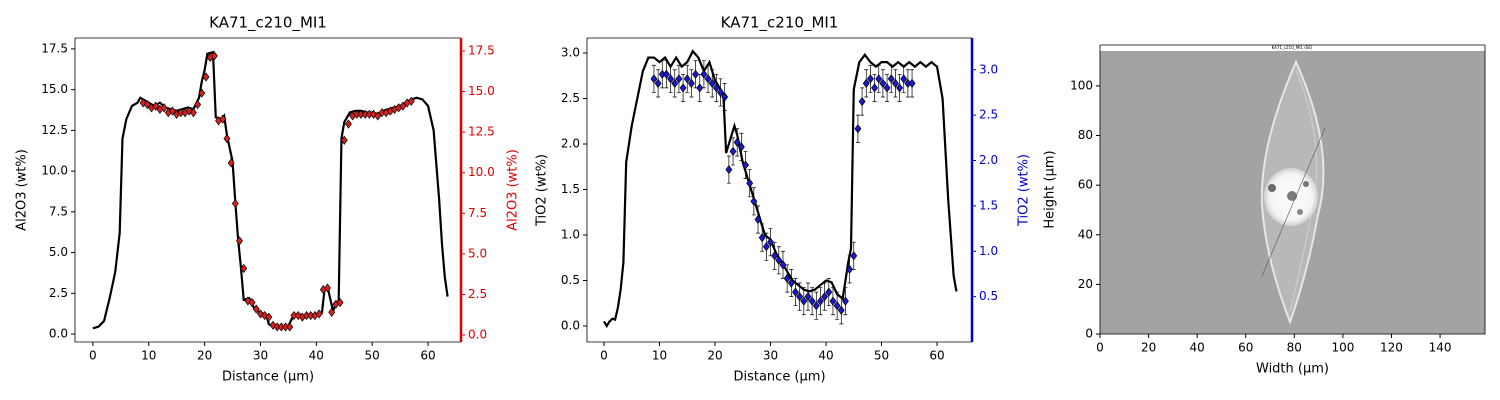 The image size is (1500, 400). What do you see at coordinates (988, 115) in the screenshot?
I see `y2-tick-label: 2.5` at bounding box center [988, 115].